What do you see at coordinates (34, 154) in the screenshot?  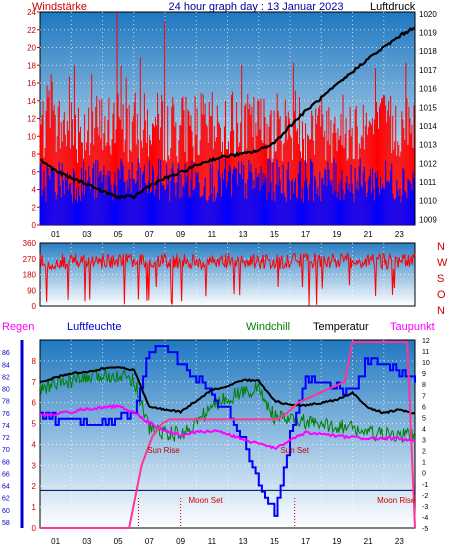 I see `y-left-tick-label: 8` at bounding box center [34, 154].